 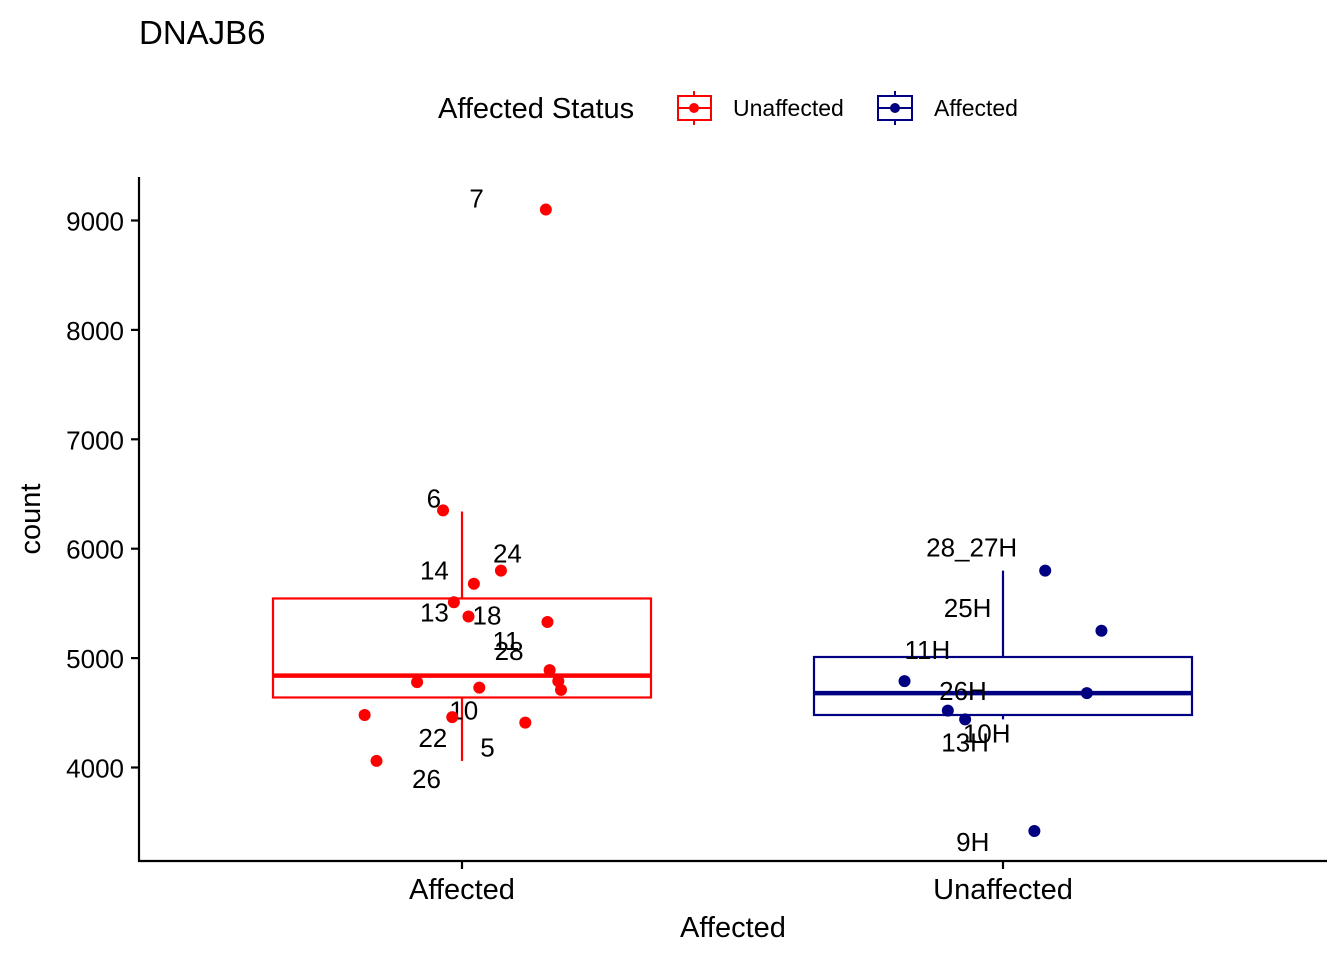 I want to click on point-label: 5, so click(x=487, y=748).